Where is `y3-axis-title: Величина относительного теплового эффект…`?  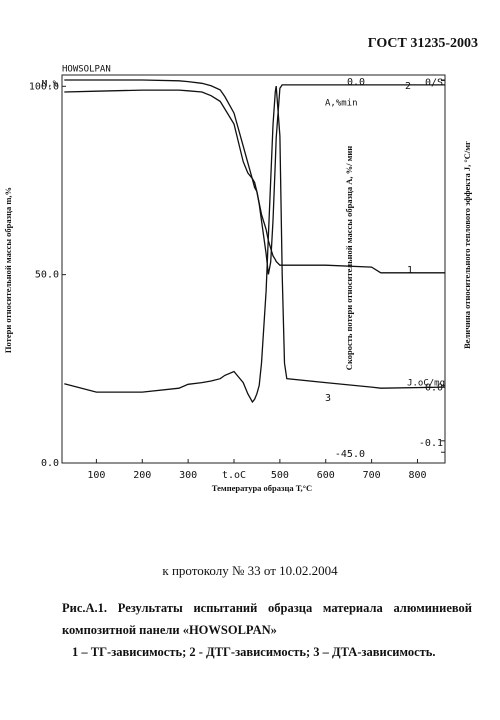 y3-axis-title: Величина относительного теплового эффект… is located at coordinates (467, 245).